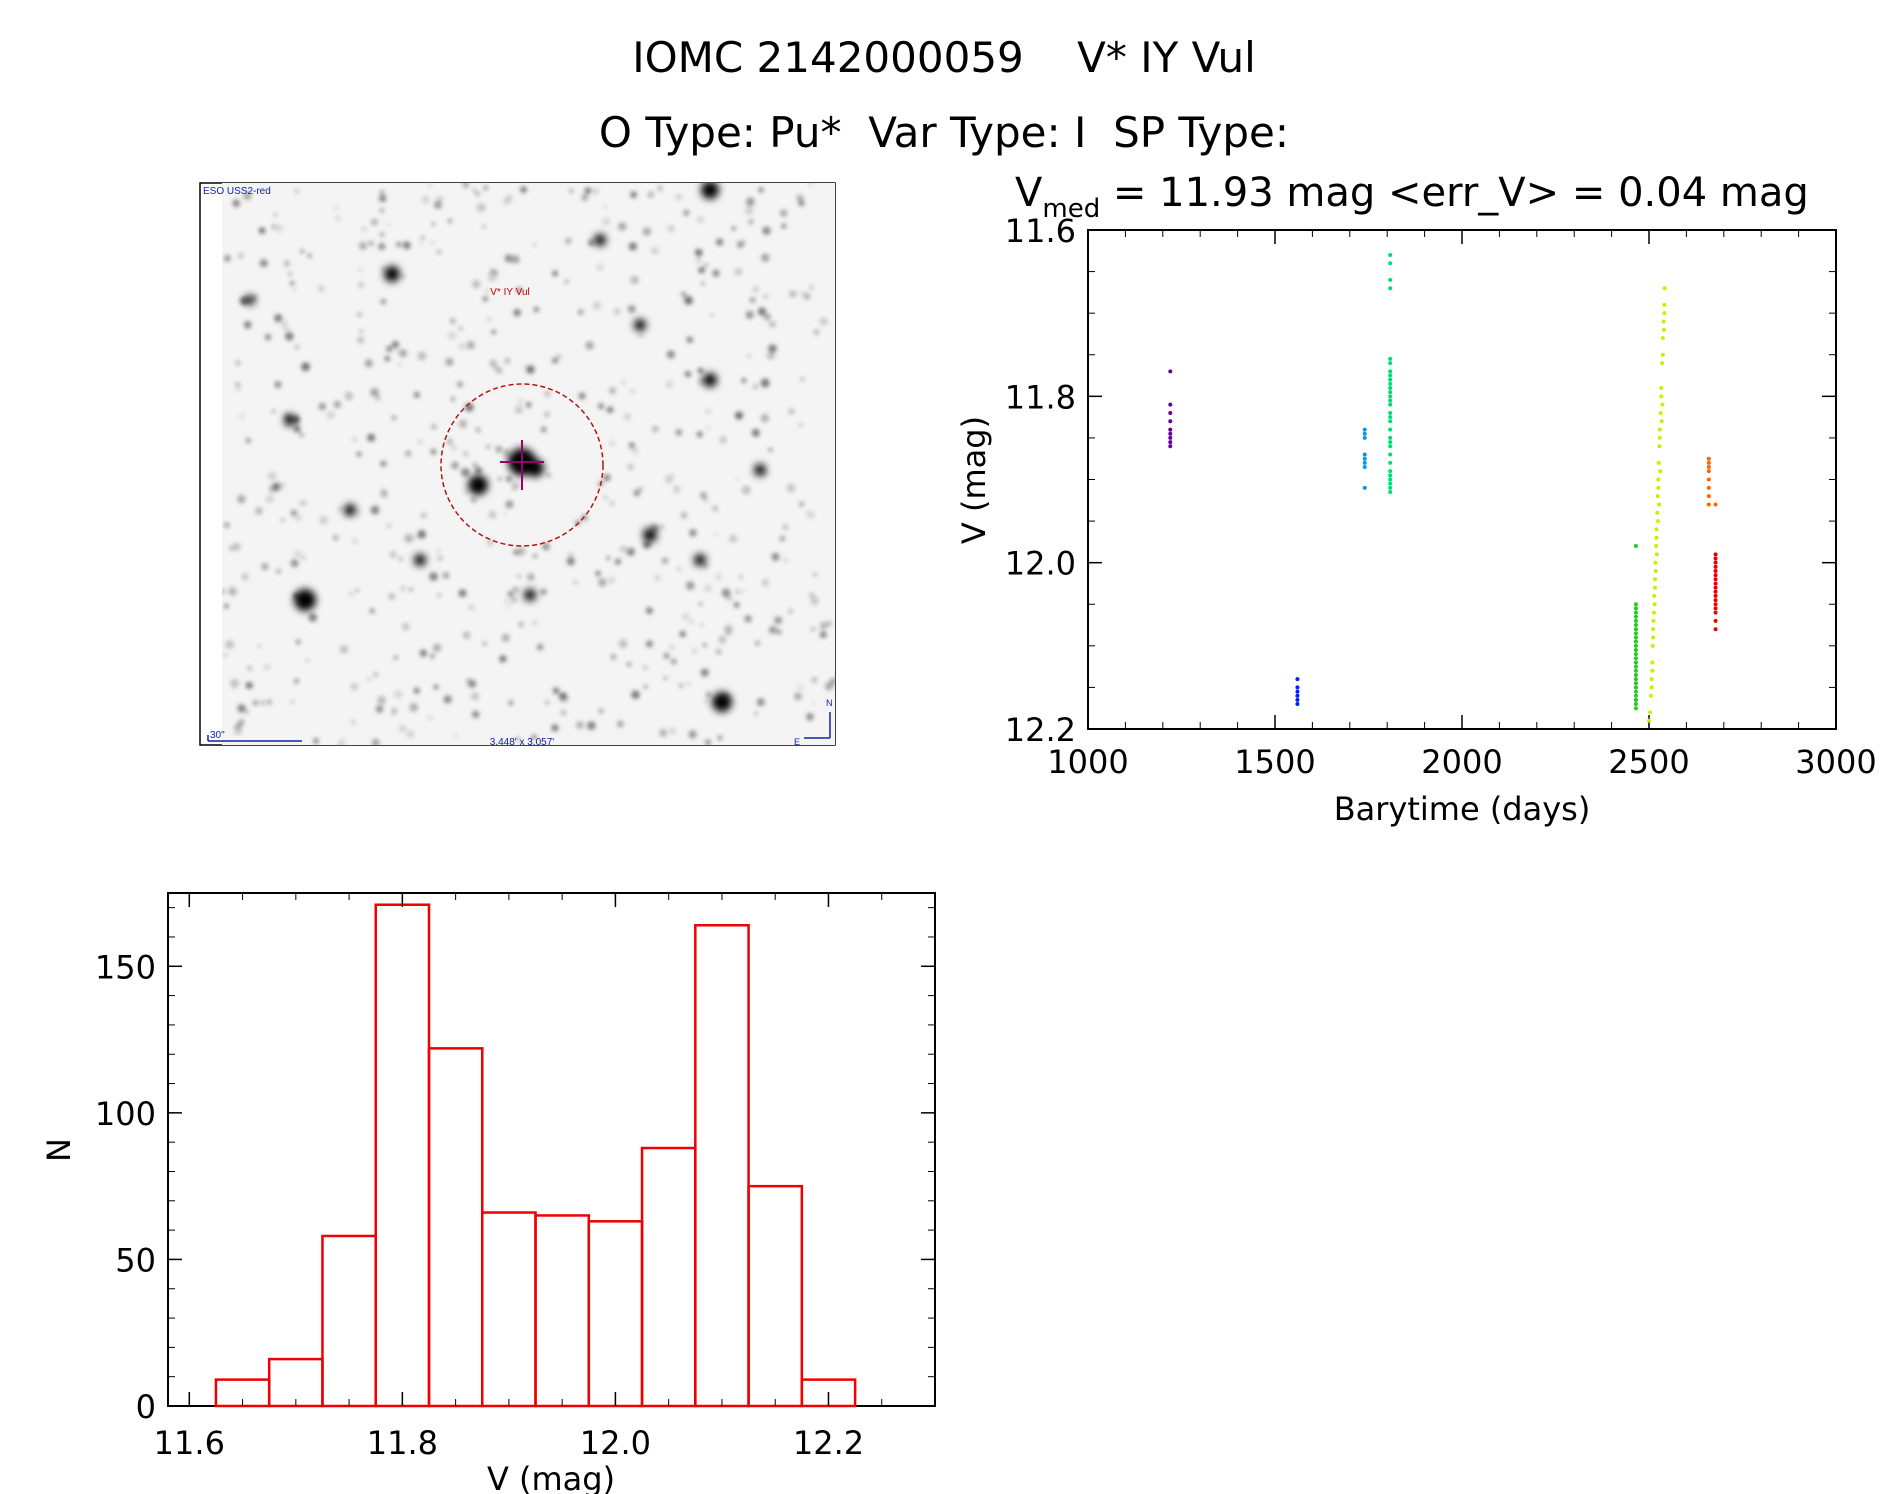 This screenshot has height=1494, width=1889. What do you see at coordinates (1040, 231) in the screenshot?
I see `y-tick-label: 11.6` at bounding box center [1040, 231].